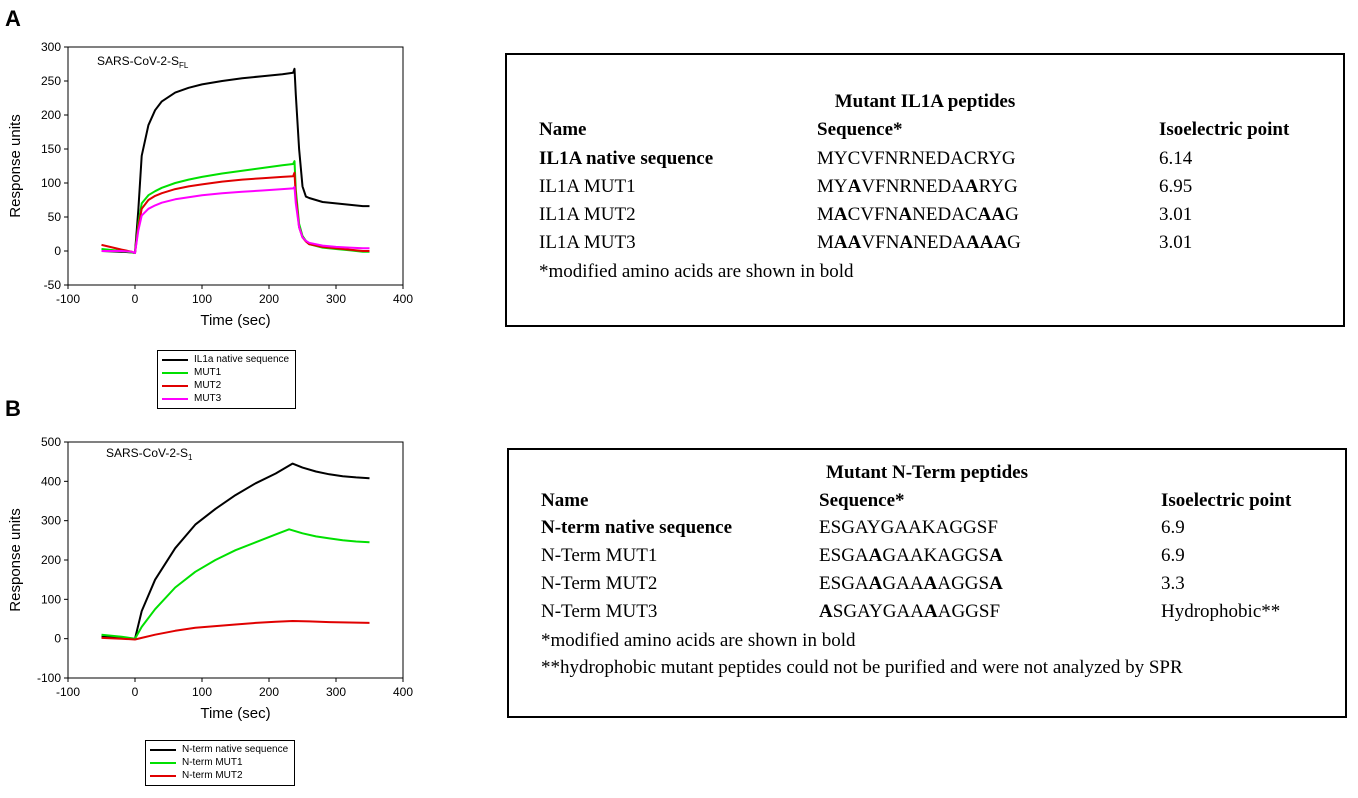 This screenshot has width=1358, height=798. I want to click on table-row: N-term native sequence ESGAYGAAKAGGSF 6.9, so click(938, 530).